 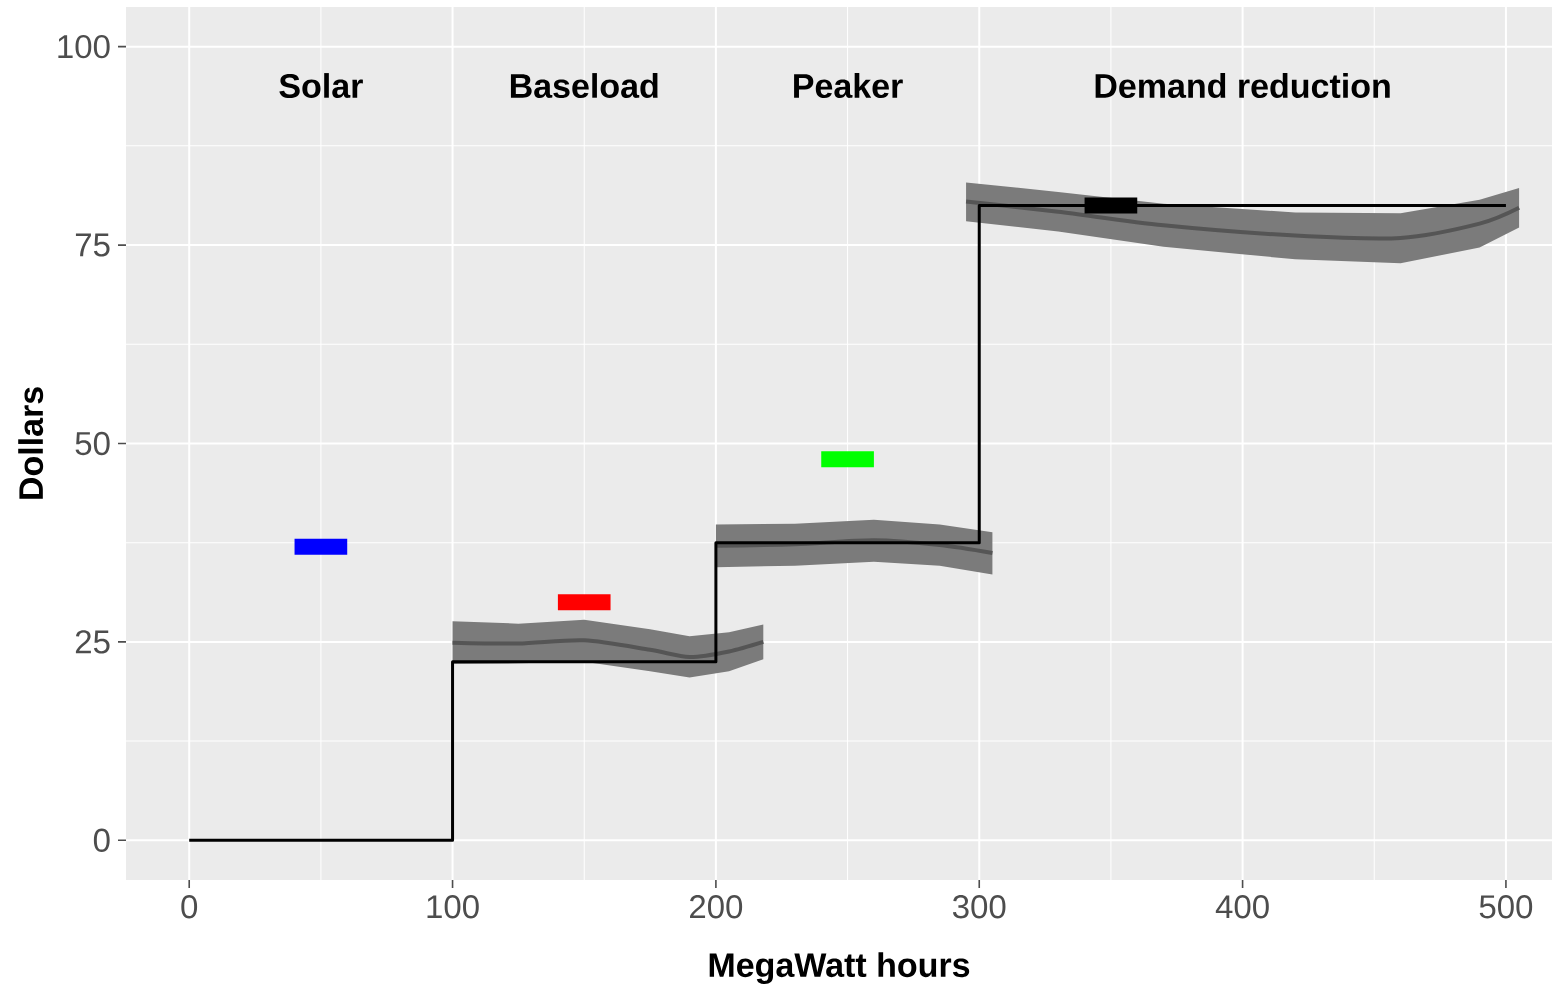 What do you see at coordinates (84, 46) in the screenshot?
I see `y-tick-label: 100` at bounding box center [84, 46].